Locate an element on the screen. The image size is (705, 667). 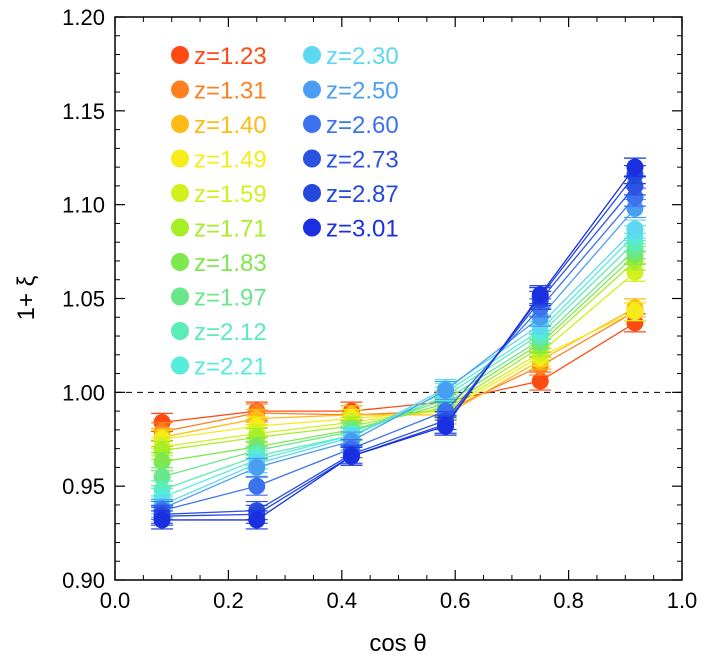
legend-item: z=1.97 is located at coordinates (219, 298).